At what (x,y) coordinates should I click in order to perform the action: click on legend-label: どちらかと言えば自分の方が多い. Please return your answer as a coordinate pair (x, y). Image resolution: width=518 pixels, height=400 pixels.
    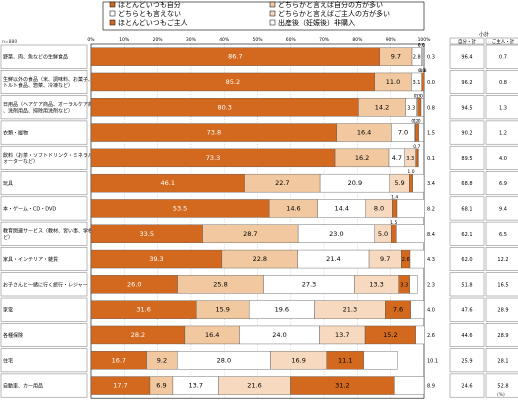
    Looking at the image, I should click on (330, 4).